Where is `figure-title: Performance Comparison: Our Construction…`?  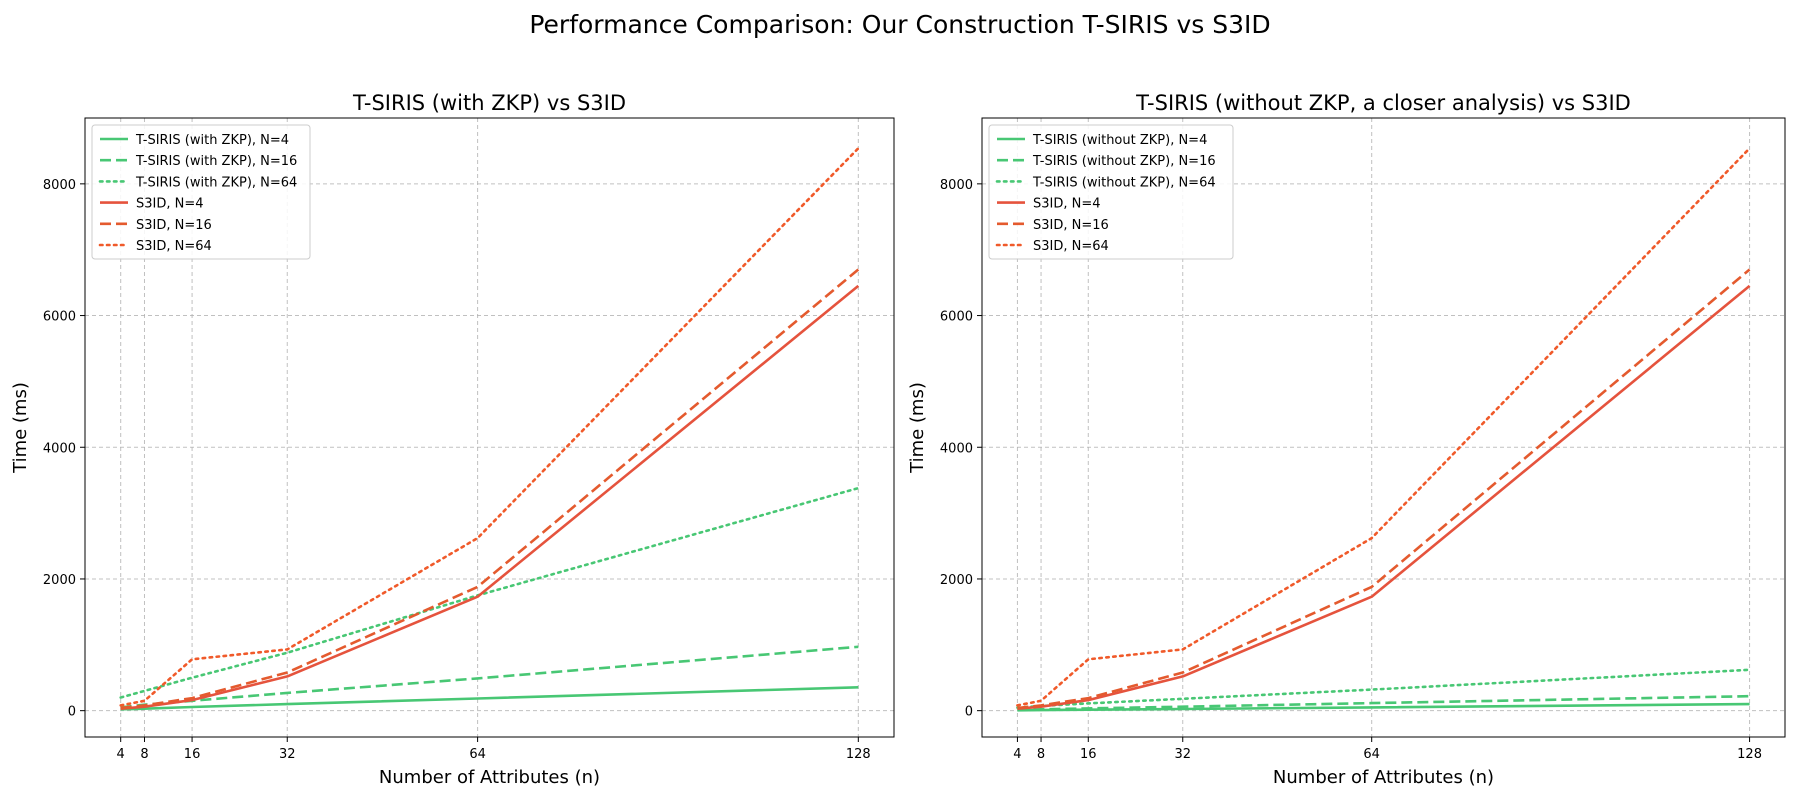
figure-title: Performance Comparison: Our Construction… is located at coordinates (900, 24).